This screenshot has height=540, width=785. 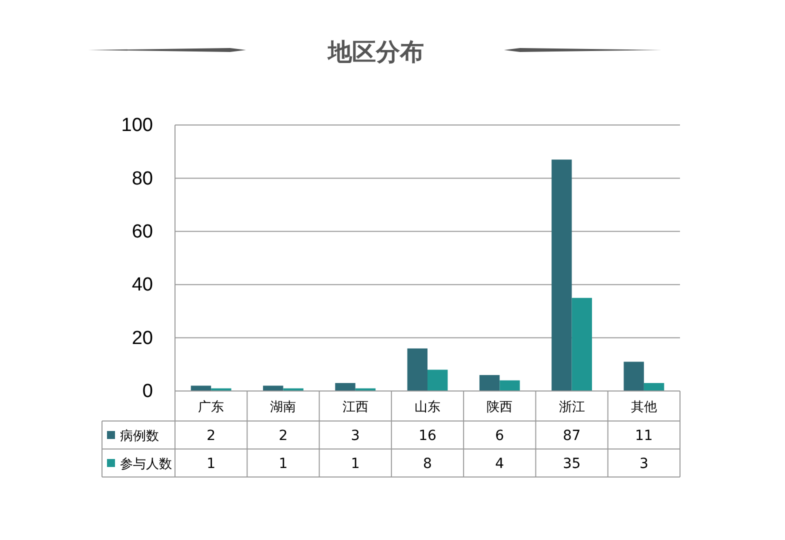 I want to click on y-tick-label: 40, so click(x=142, y=285).